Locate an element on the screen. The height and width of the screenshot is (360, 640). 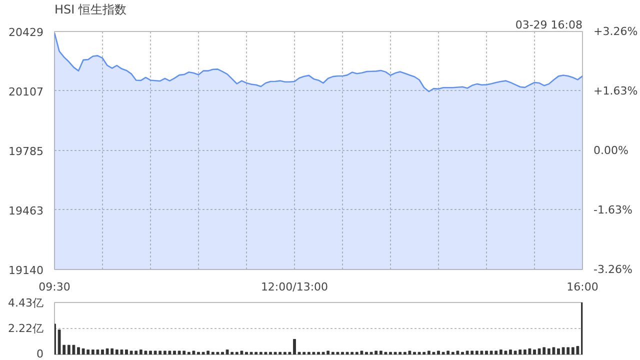
y2-tick-label: +1.63% is located at coordinates (616, 91).